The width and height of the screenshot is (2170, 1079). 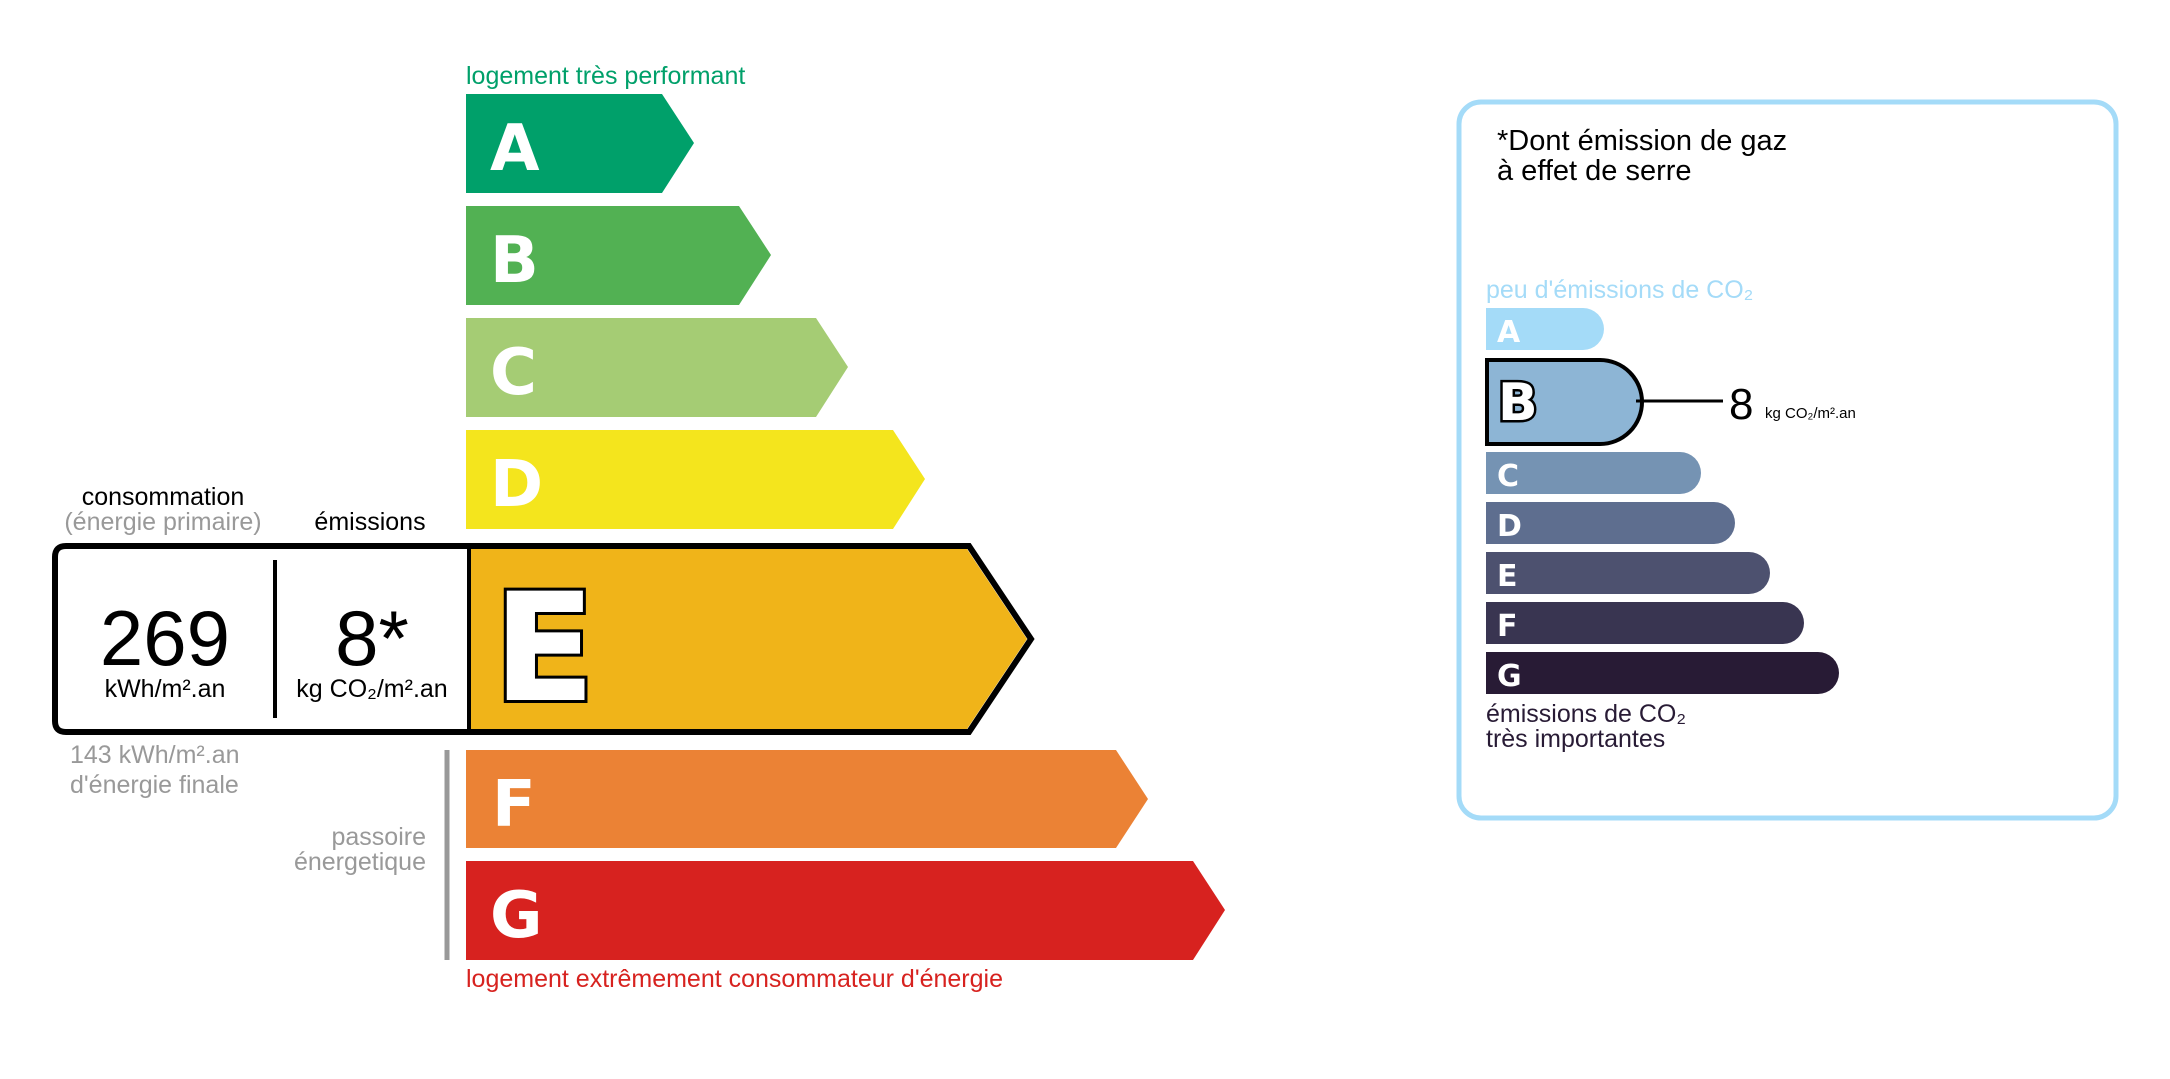 I want to click on energy-bar-B: B, so click(x=618, y=255).